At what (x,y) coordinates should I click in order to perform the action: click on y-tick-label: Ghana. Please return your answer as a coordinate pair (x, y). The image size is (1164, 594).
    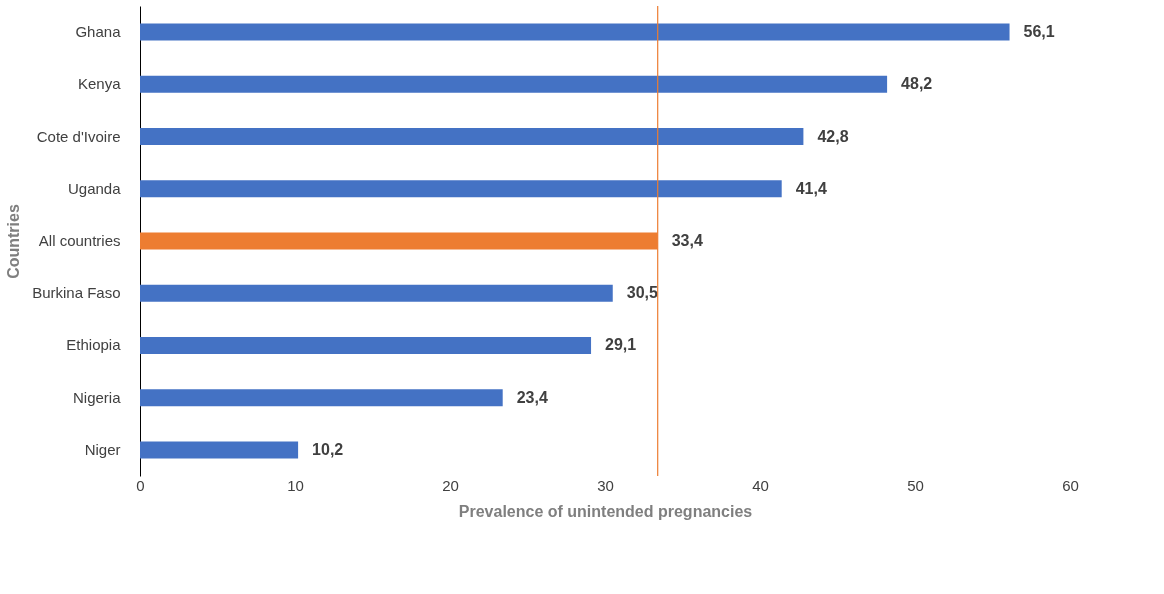
    Looking at the image, I should click on (98, 32).